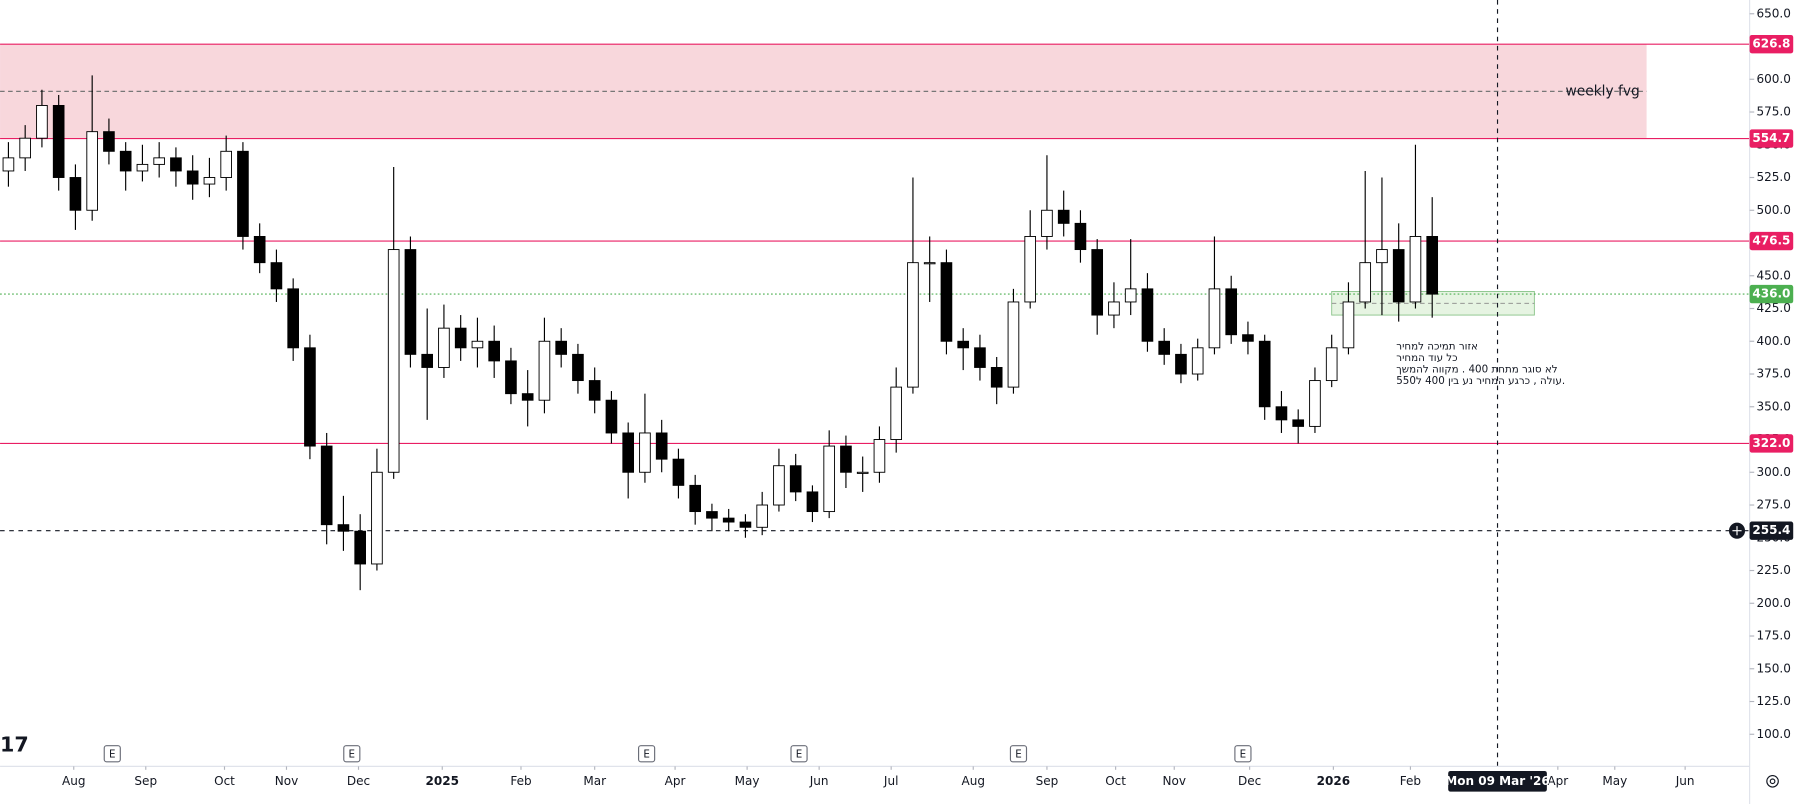 The width and height of the screenshot is (1799, 804). Describe the element at coordinates (1773, 177) in the screenshot. I see `y-tick-label: 525.0` at that location.